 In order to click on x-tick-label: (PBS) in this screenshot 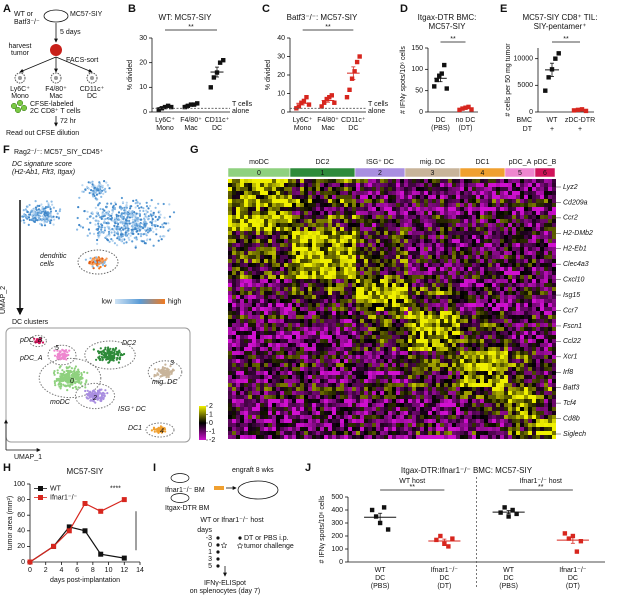, I will do `click(380, 586)`.